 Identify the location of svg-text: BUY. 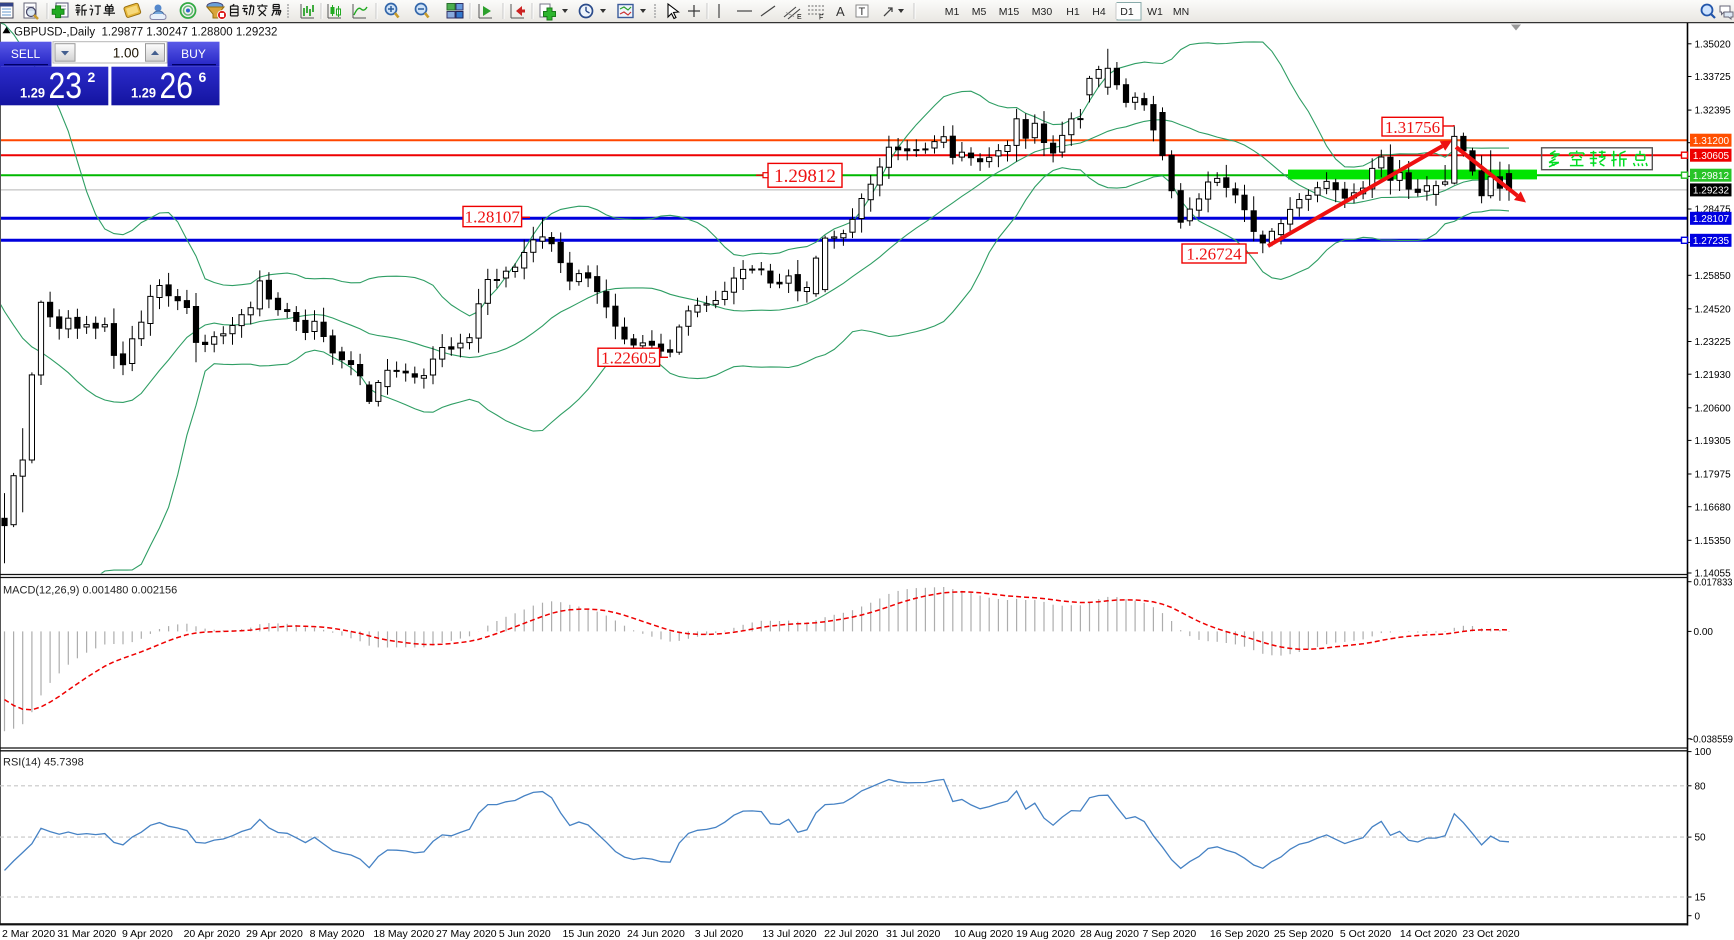
(193, 54).